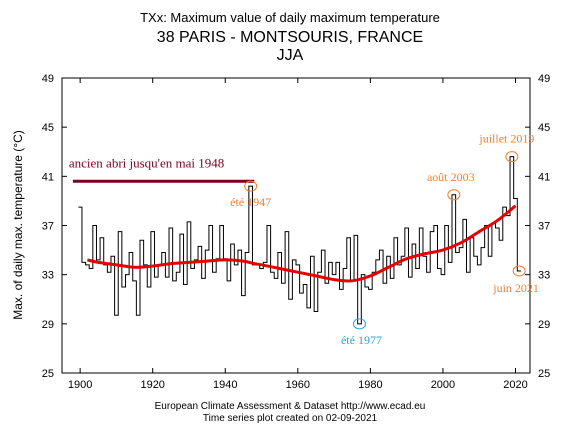 This screenshot has width=580, height=436. Describe the element at coordinates (225, 385) in the screenshot. I see `x-tick-label: 1940` at that location.